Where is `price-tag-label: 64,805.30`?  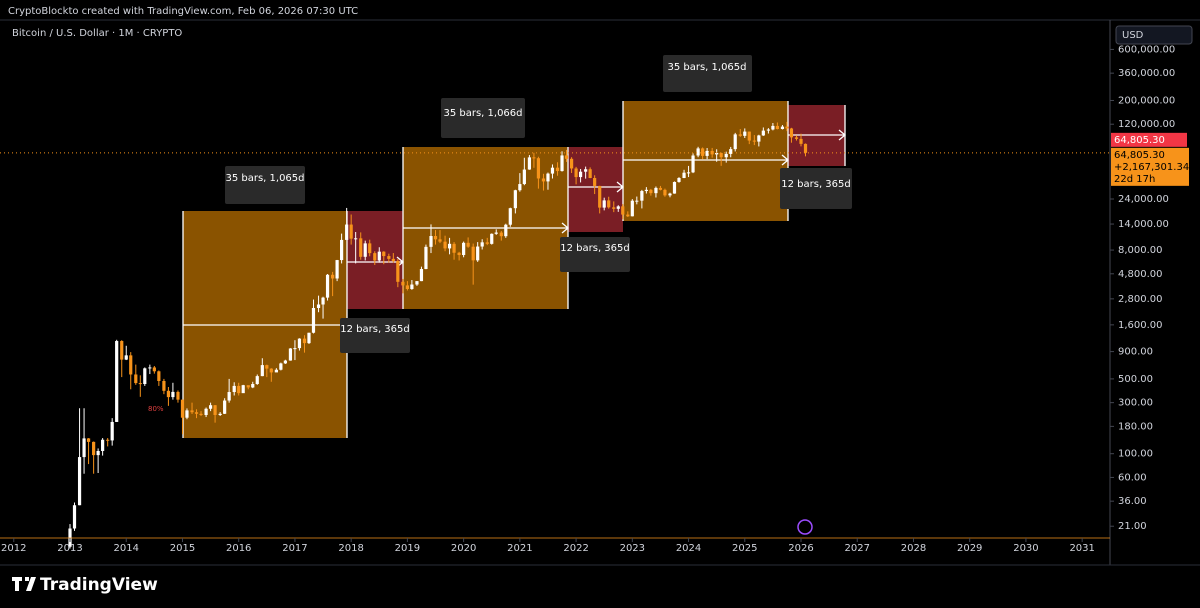
price-tag-label: 64,805.30 is located at coordinates (1139, 140).